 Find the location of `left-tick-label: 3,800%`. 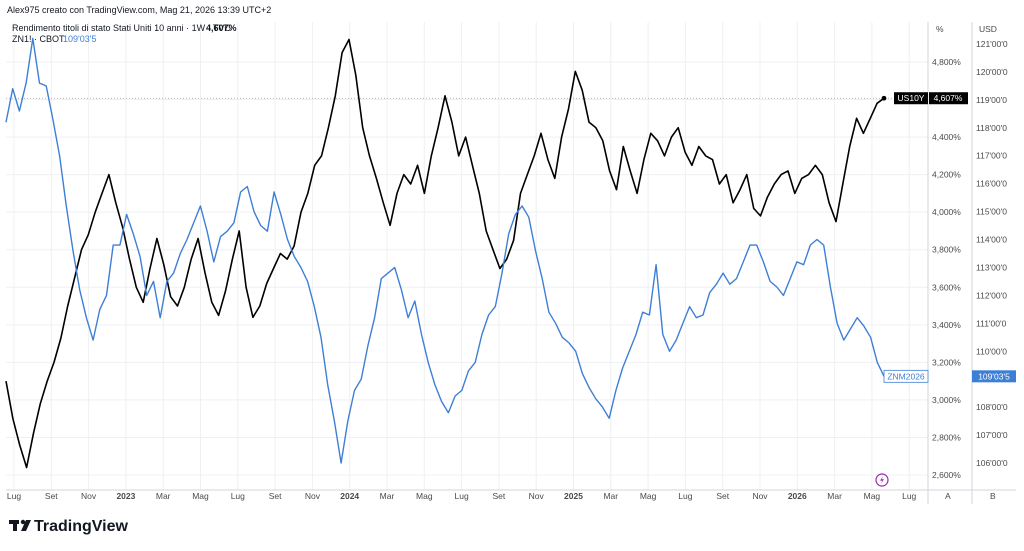

left-tick-label: 3,800% is located at coordinates (946, 250).